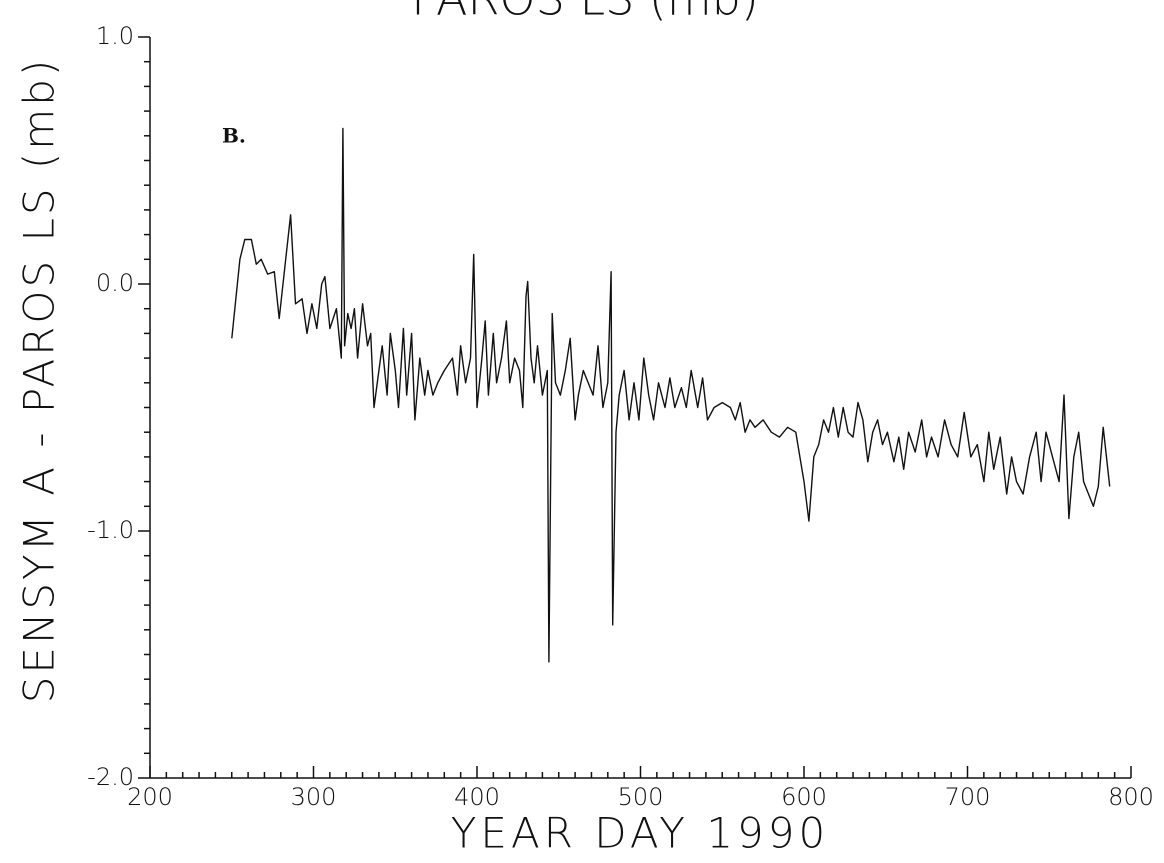 The image size is (1164, 863). What do you see at coordinates (585, 13) in the screenshot?
I see `chart-title: PAROS LS (mb)` at bounding box center [585, 13].